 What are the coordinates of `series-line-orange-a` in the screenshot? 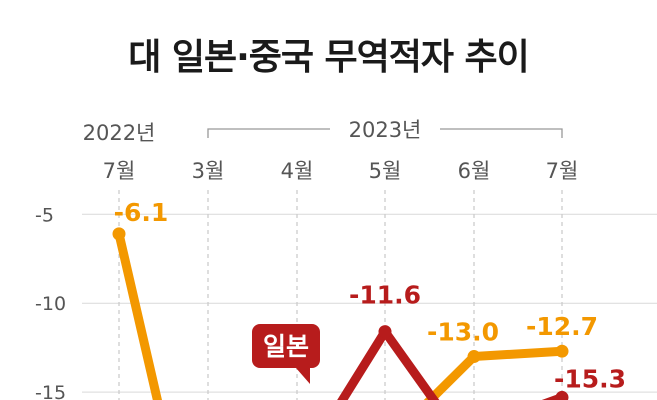 It's located at (138, 314).